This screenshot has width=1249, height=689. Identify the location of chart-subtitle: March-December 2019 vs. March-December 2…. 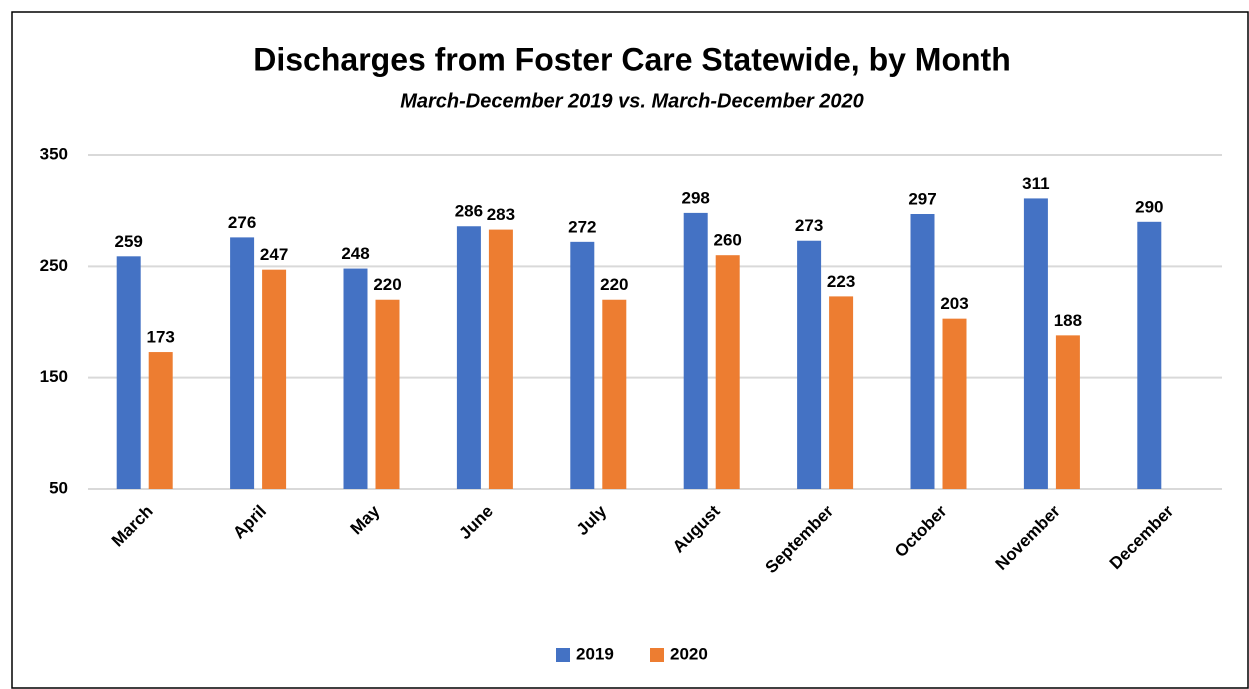
(632, 101).